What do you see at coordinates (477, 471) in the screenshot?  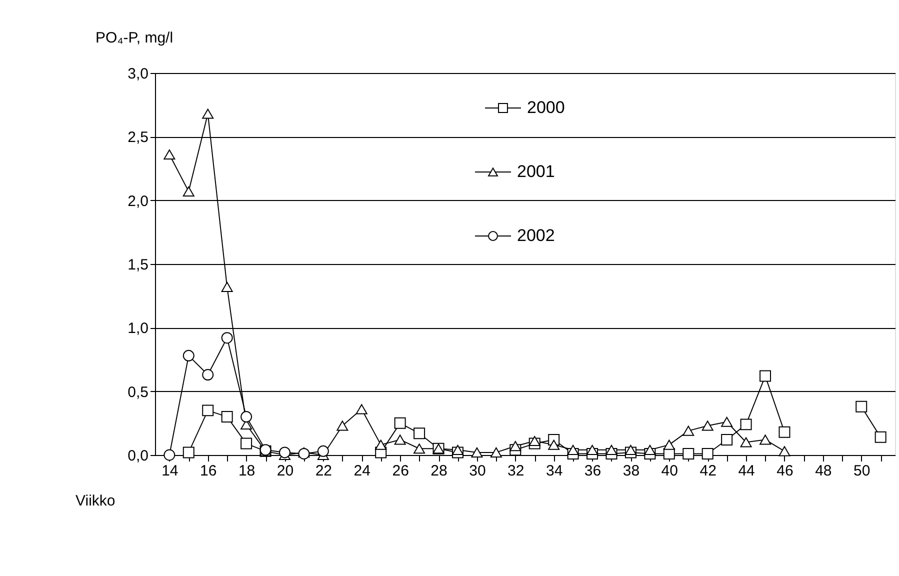 I see `x-tick-label: 30` at bounding box center [477, 471].